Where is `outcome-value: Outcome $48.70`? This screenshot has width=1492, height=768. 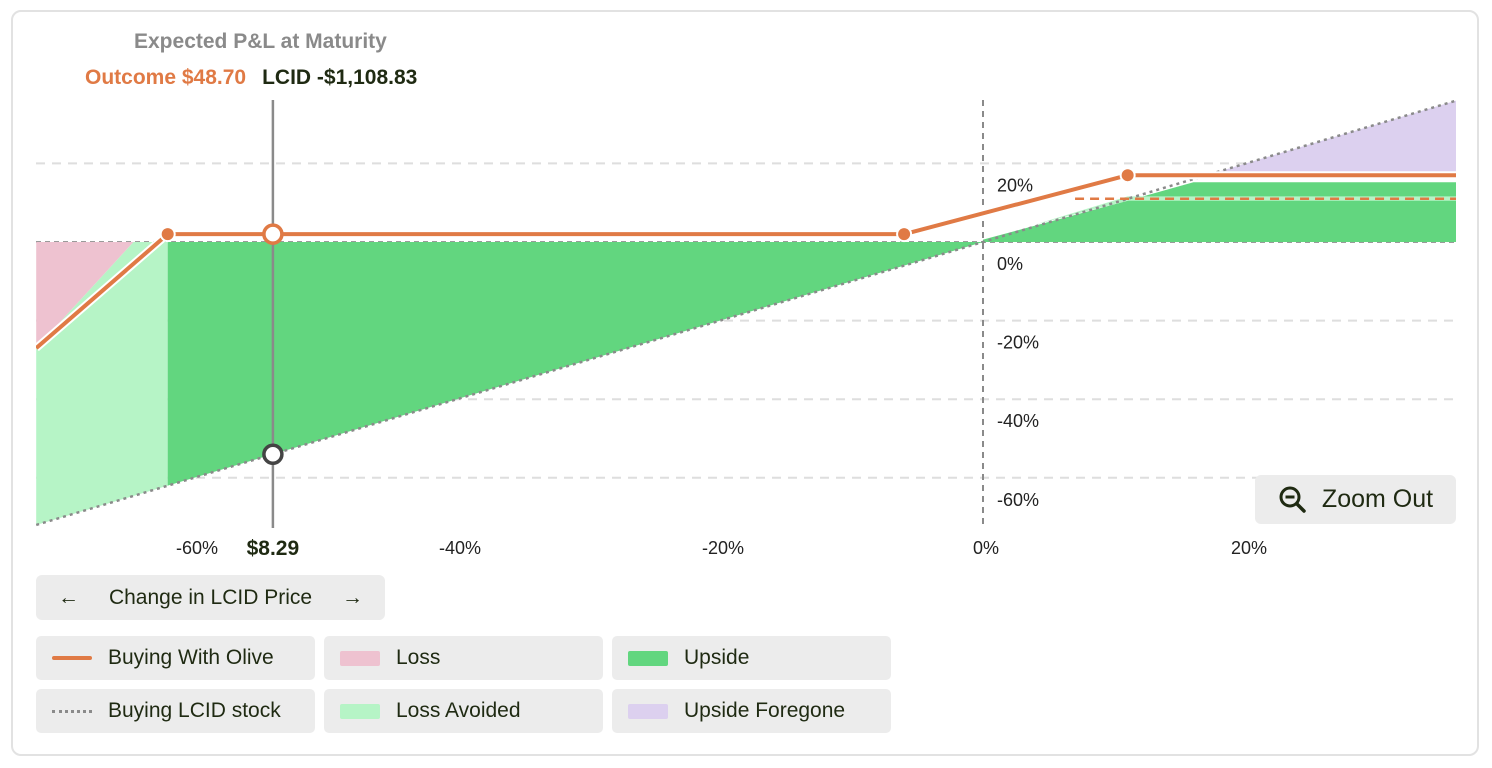
outcome-value: Outcome $48.70 is located at coordinates (166, 77).